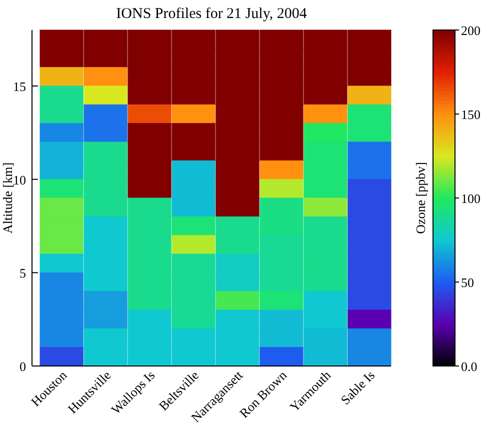 The height and width of the screenshot is (444, 491). I want to click on y-axis-title: Altitude [km], so click(7, 198).